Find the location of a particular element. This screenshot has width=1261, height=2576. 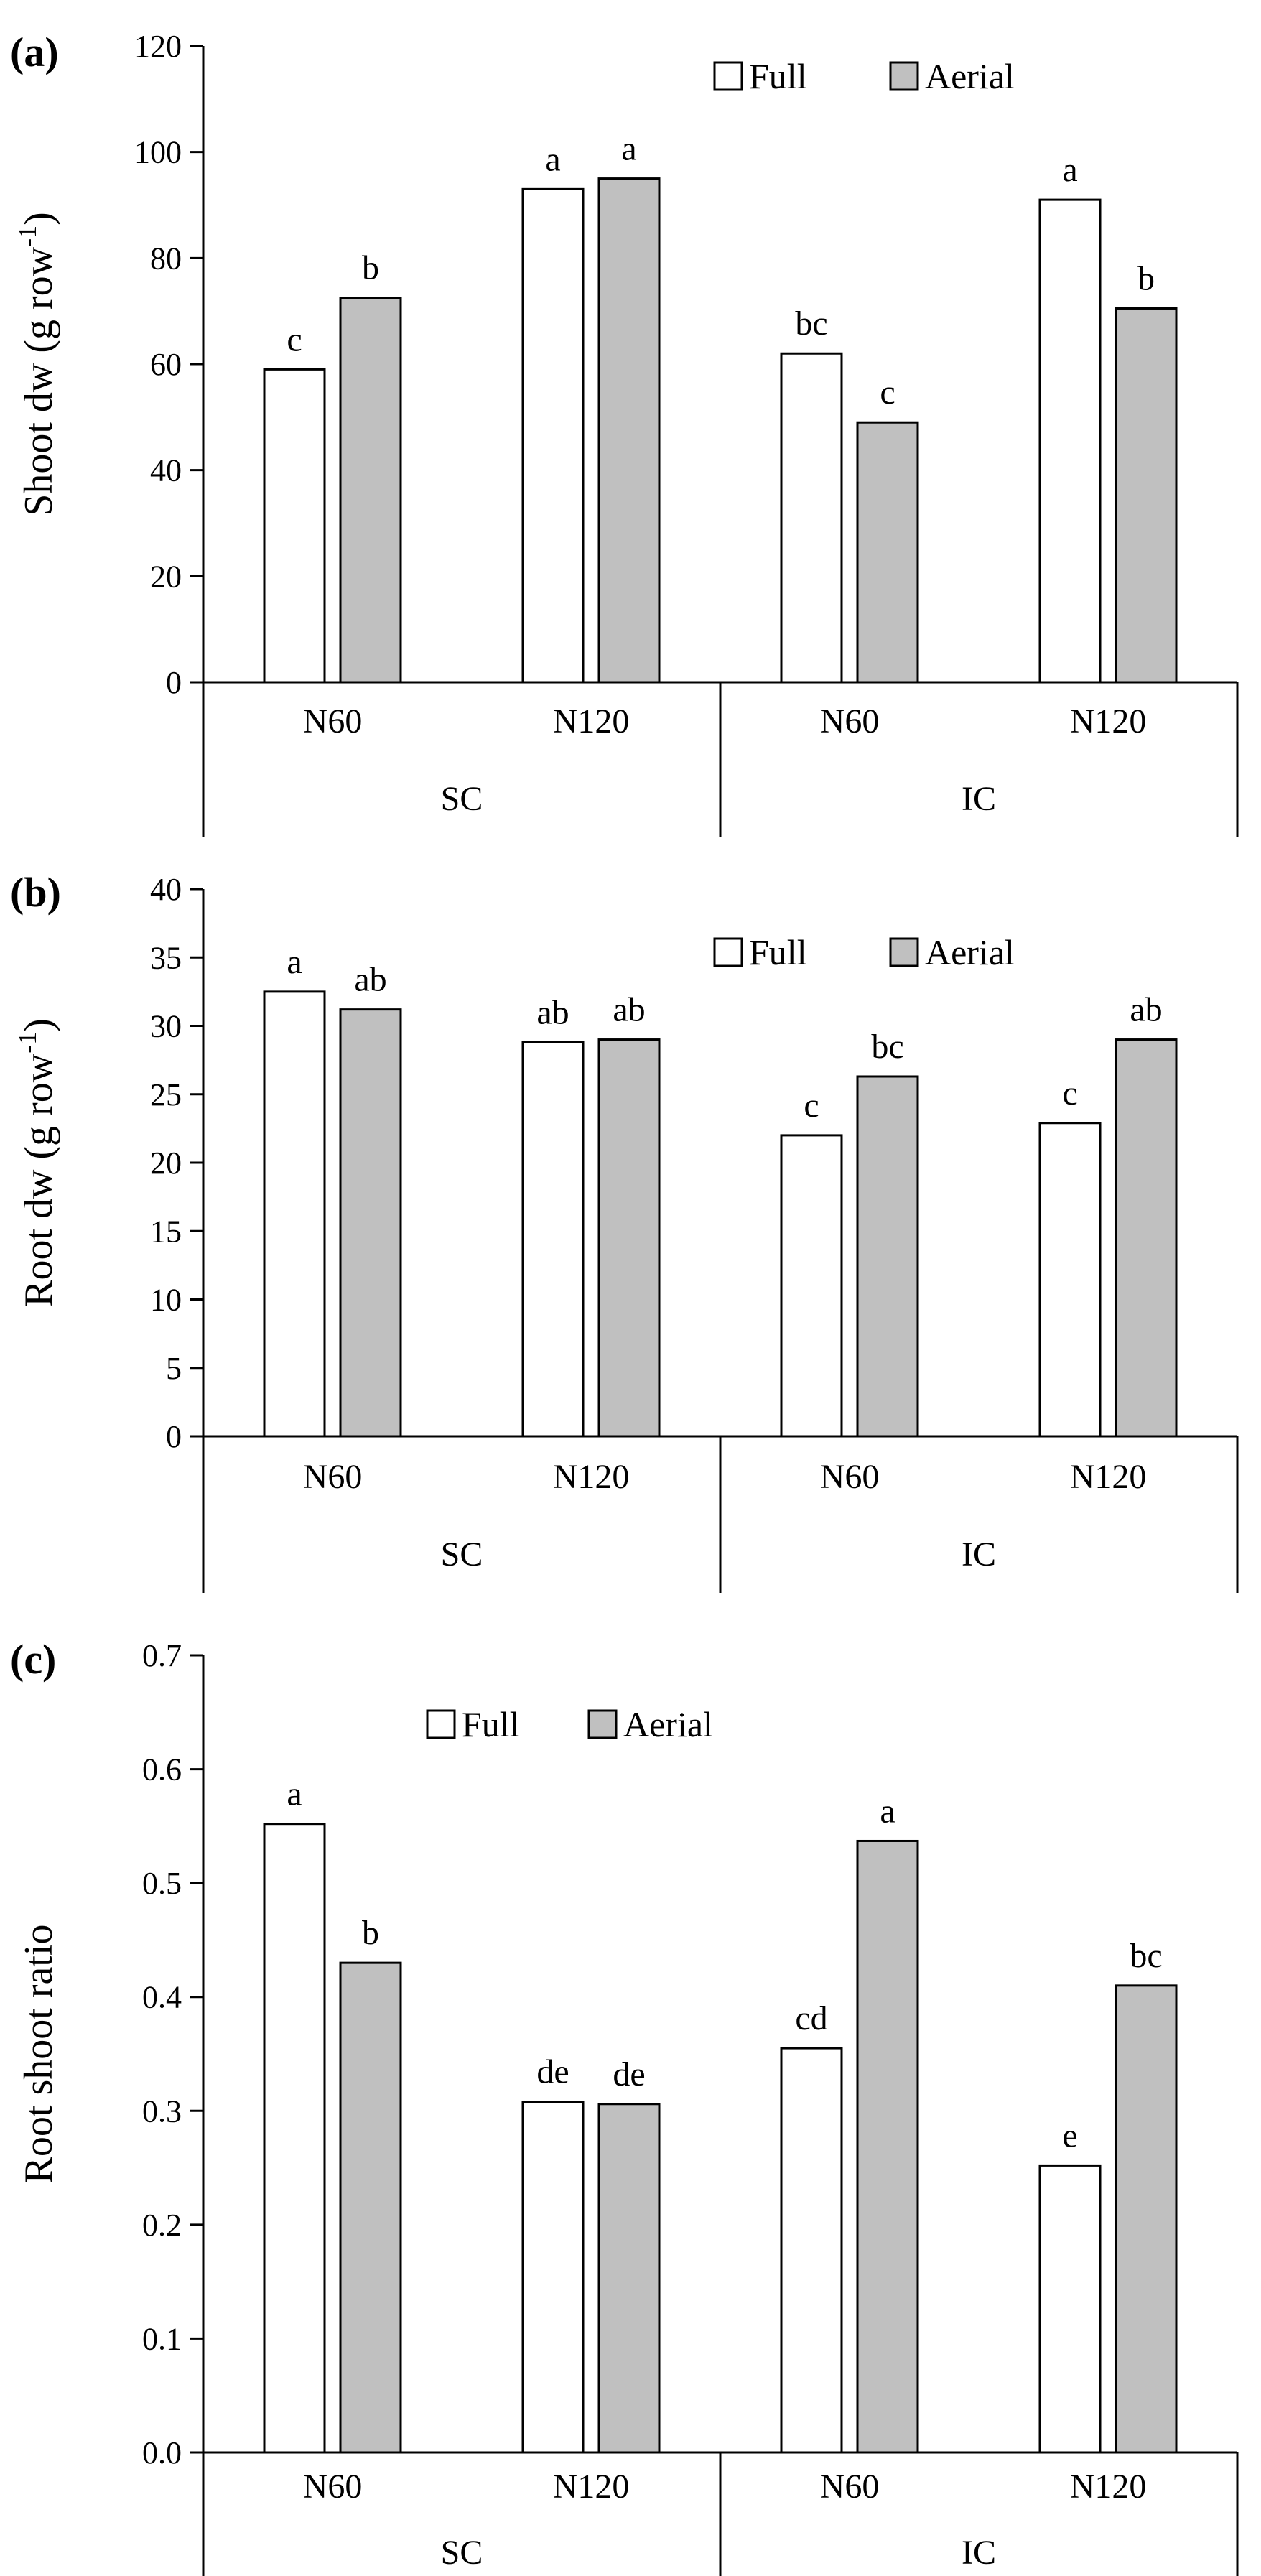

y-tick-label: 80 is located at coordinates (166, 258).